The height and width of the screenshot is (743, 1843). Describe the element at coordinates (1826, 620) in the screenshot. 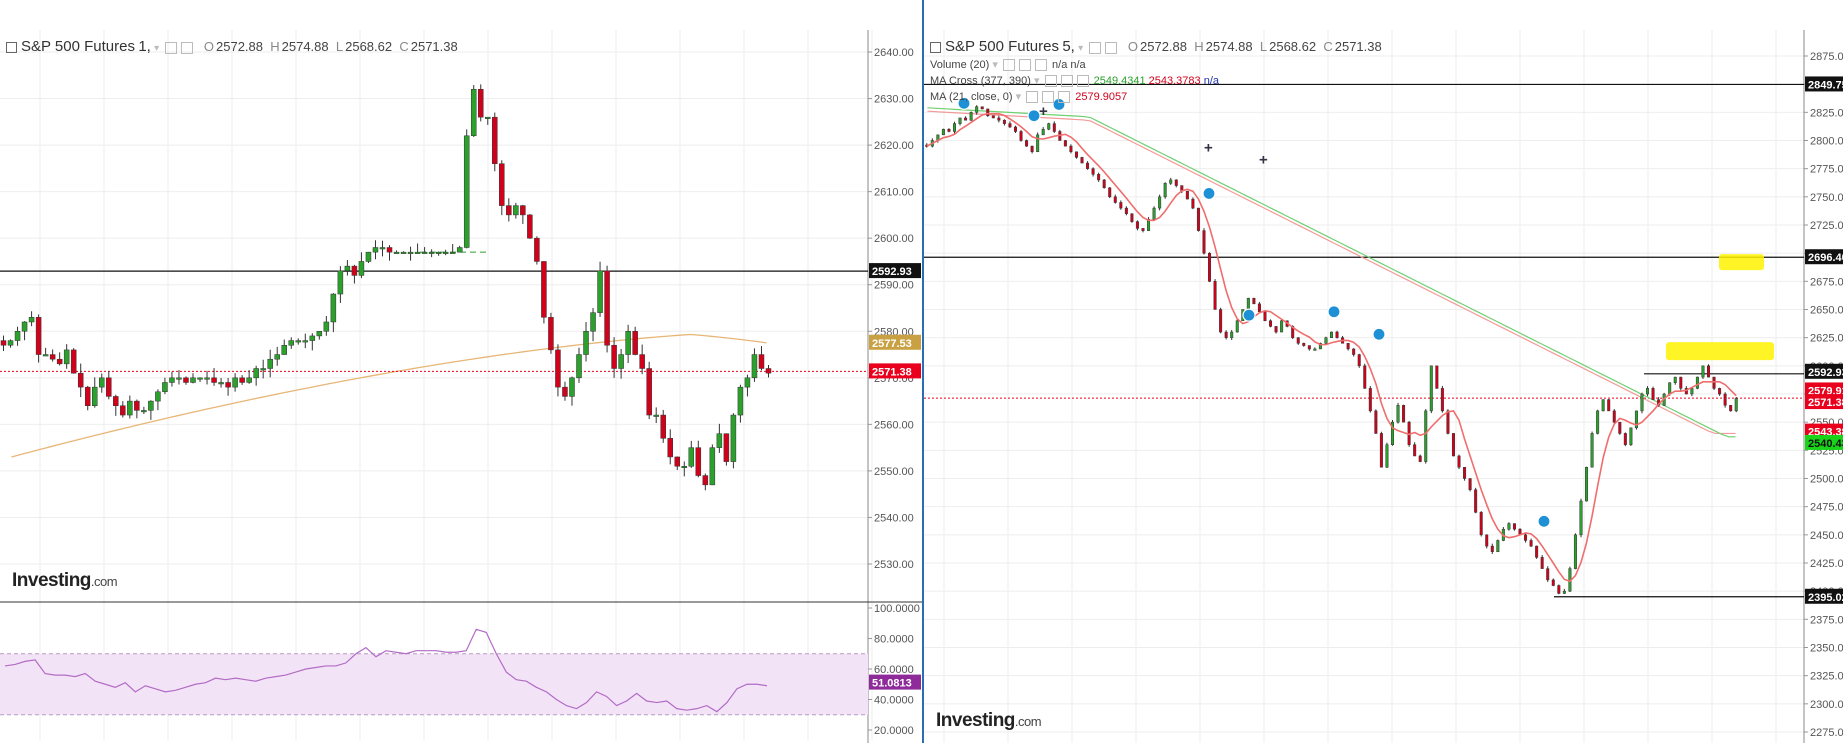

I see `price-tick-label: 2375.00` at that location.